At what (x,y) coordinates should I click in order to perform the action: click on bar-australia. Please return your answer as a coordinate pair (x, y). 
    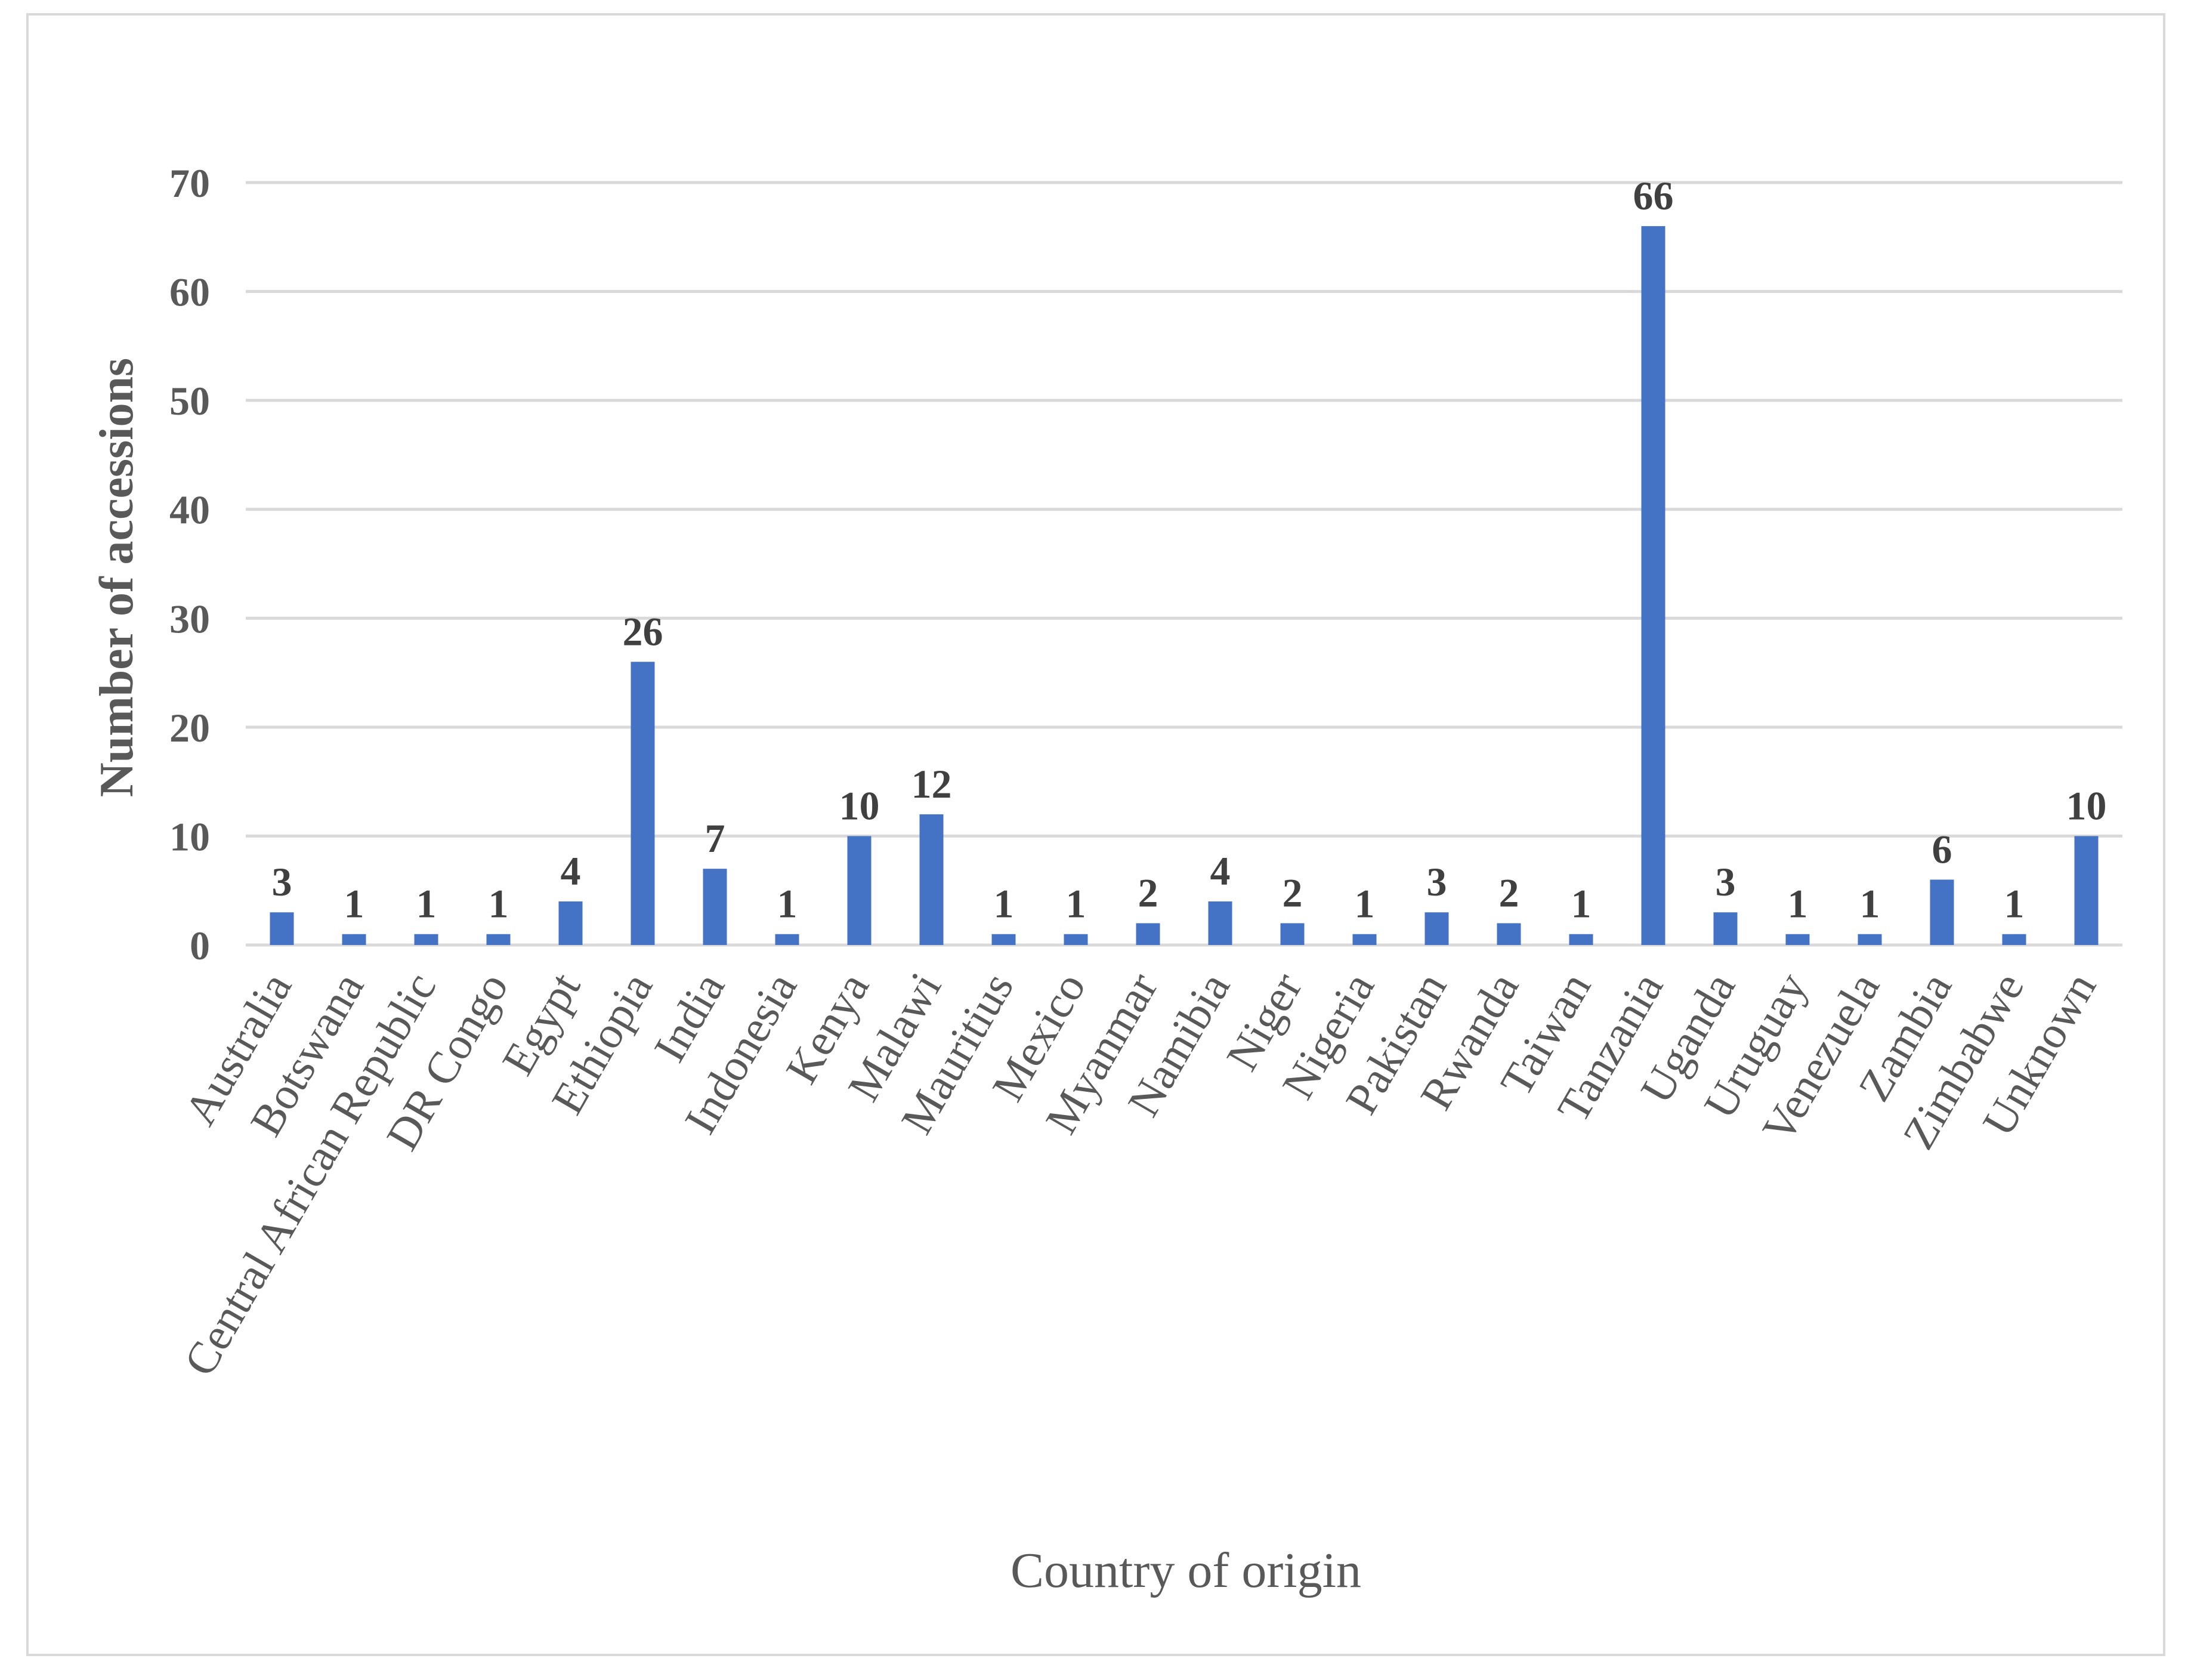
    Looking at the image, I should click on (282, 928).